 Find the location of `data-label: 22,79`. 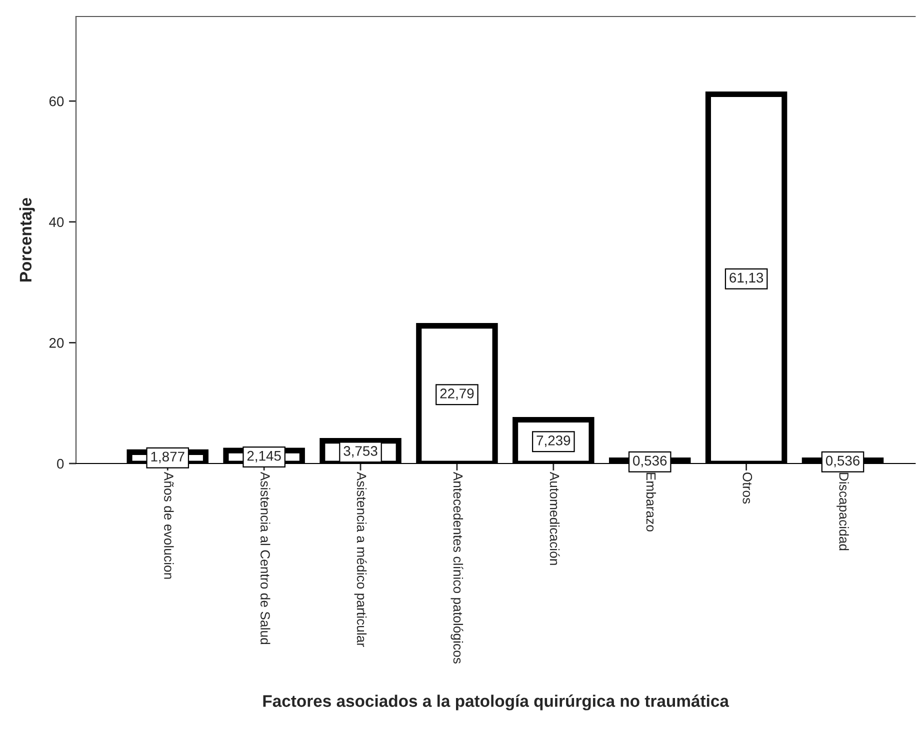

data-label: 22,79 is located at coordinates (457, 394).